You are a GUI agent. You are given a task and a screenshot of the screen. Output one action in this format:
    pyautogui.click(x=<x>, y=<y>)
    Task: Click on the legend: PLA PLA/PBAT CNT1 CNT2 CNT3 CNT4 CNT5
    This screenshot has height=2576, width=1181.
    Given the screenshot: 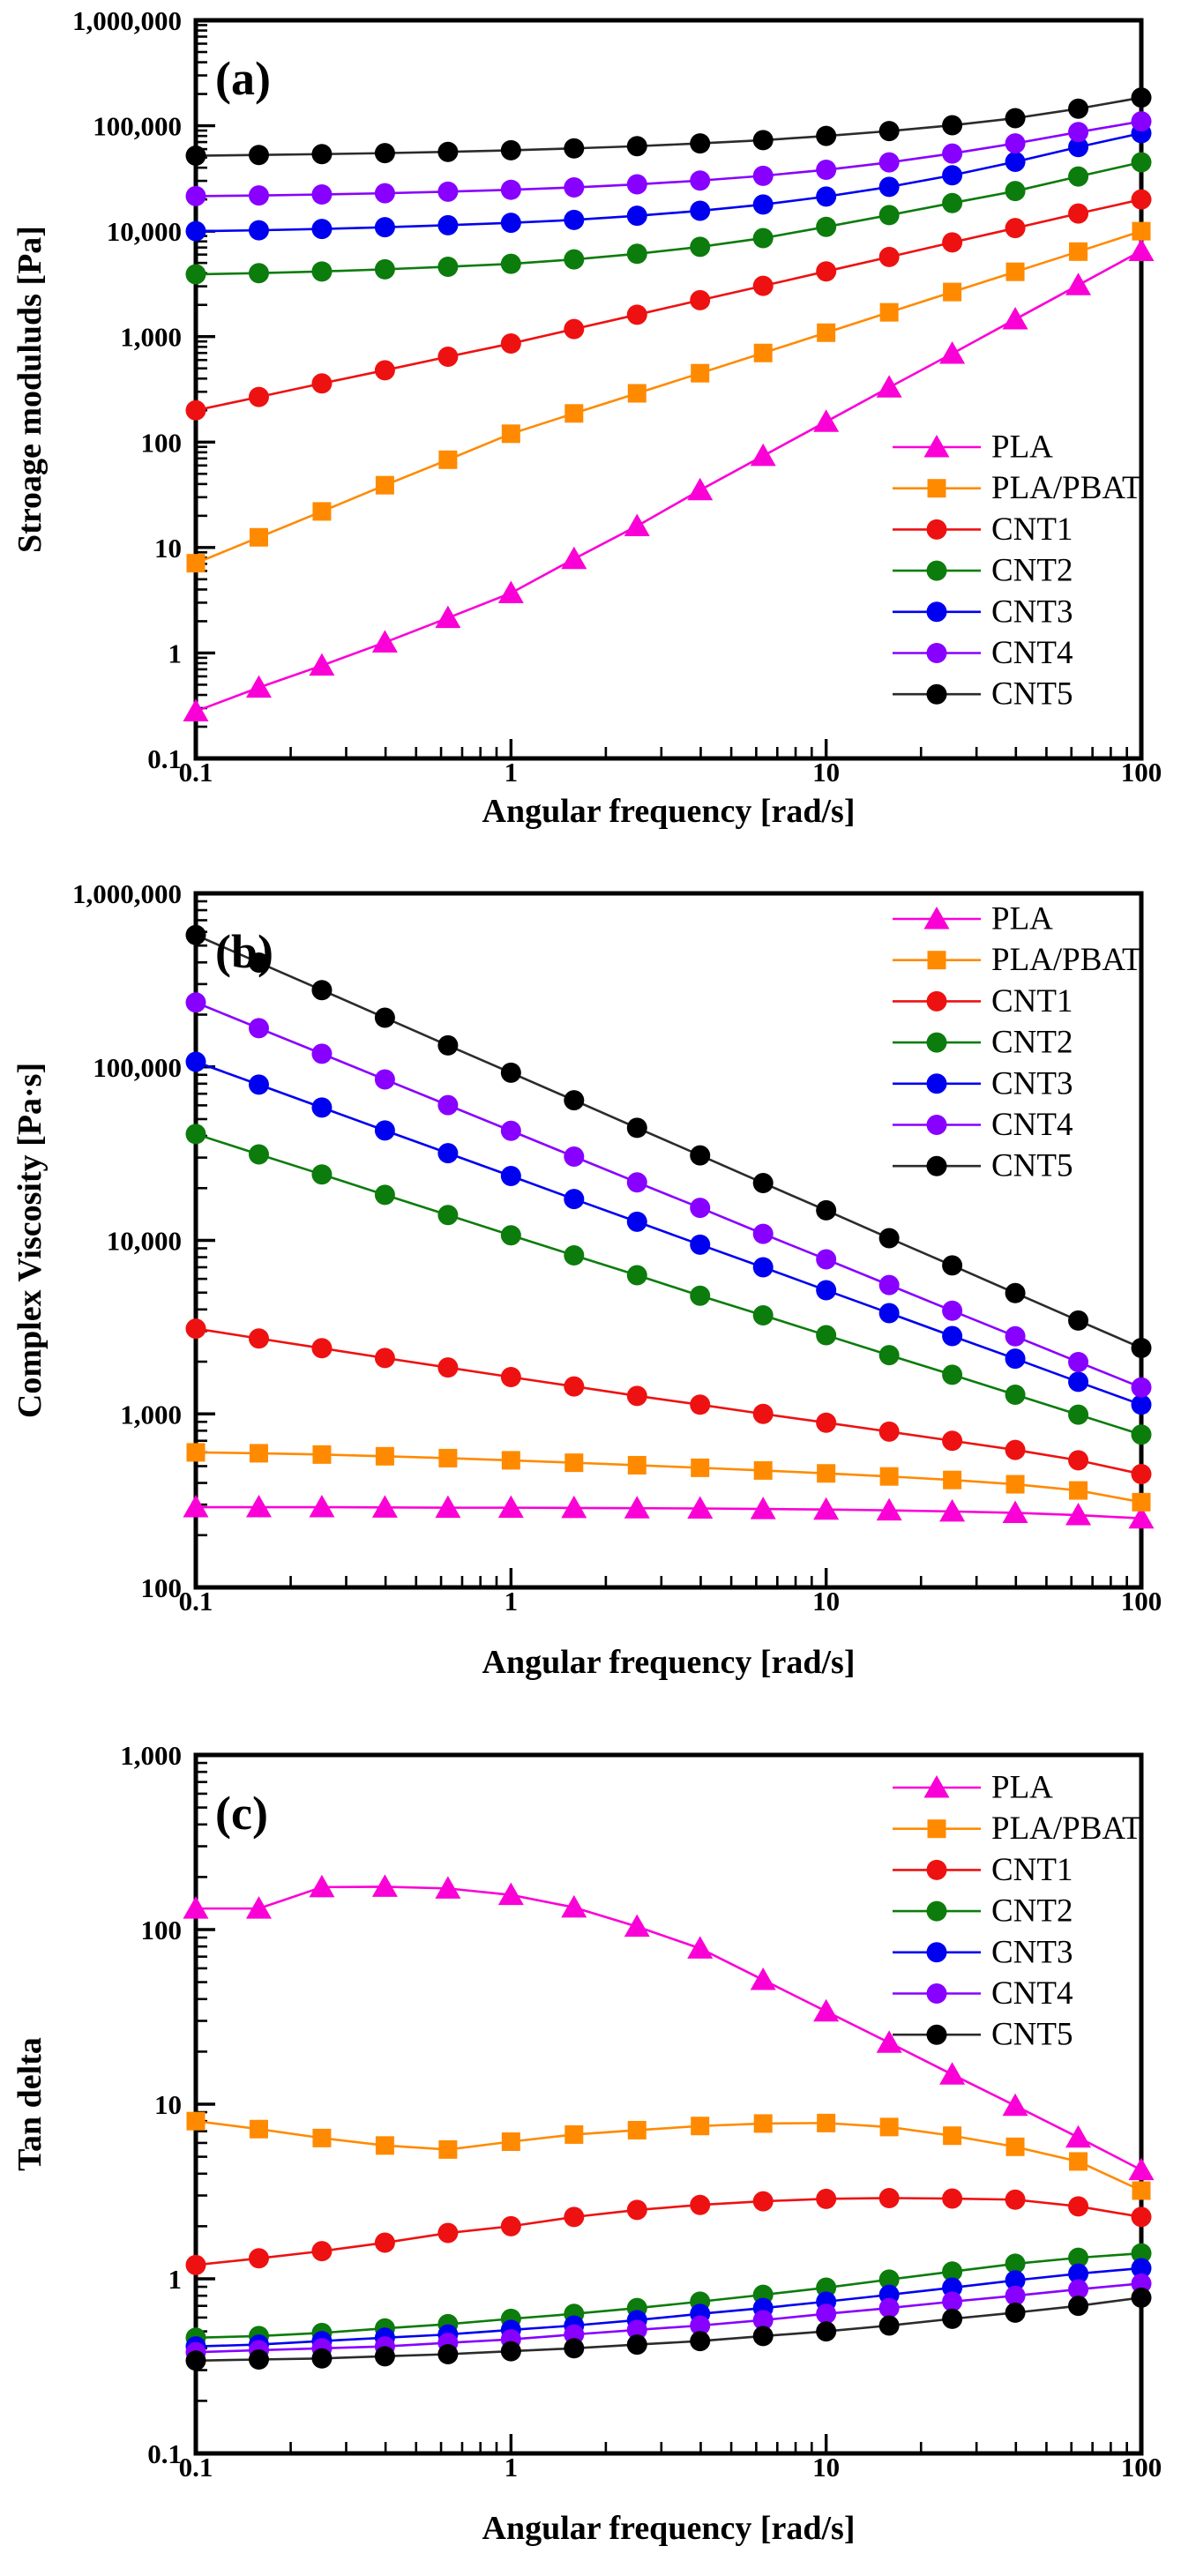 What is the action you would take?
    pyautogui.click(x=1018, y=1911)
    